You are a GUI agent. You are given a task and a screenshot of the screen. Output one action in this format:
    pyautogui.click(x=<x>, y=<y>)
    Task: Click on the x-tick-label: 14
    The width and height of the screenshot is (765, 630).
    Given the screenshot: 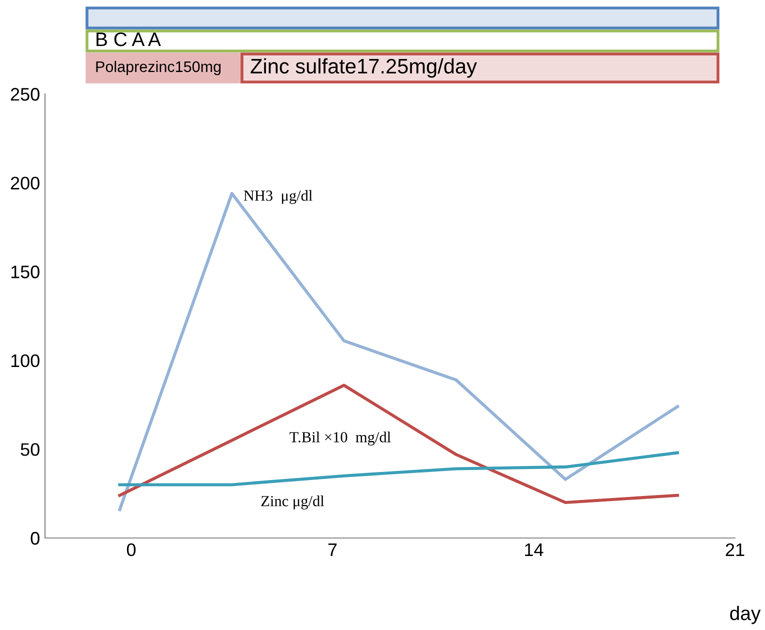 What is the action you would take?
    pyautogui.click(x=534, y=550)
    